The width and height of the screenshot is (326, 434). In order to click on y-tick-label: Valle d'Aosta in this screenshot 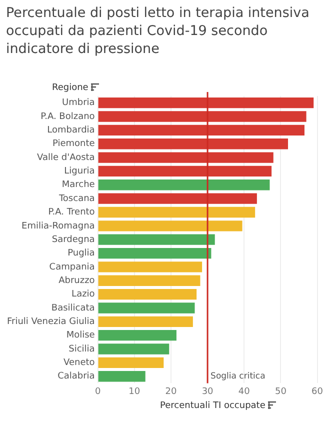, I will do `click(66, 157)`.